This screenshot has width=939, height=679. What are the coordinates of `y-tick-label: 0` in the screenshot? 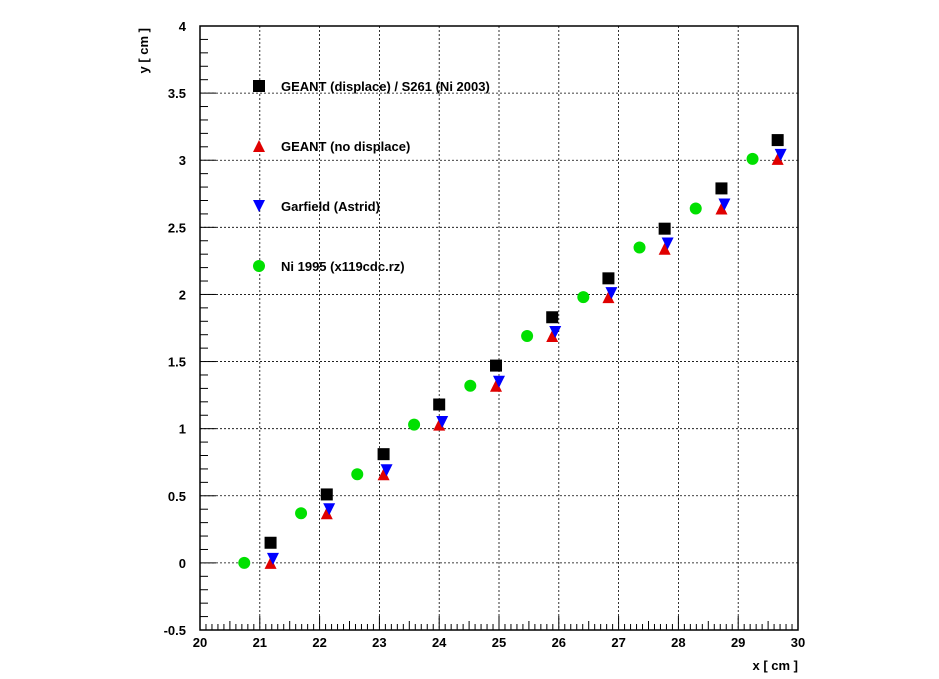 It's located at (182, 563).